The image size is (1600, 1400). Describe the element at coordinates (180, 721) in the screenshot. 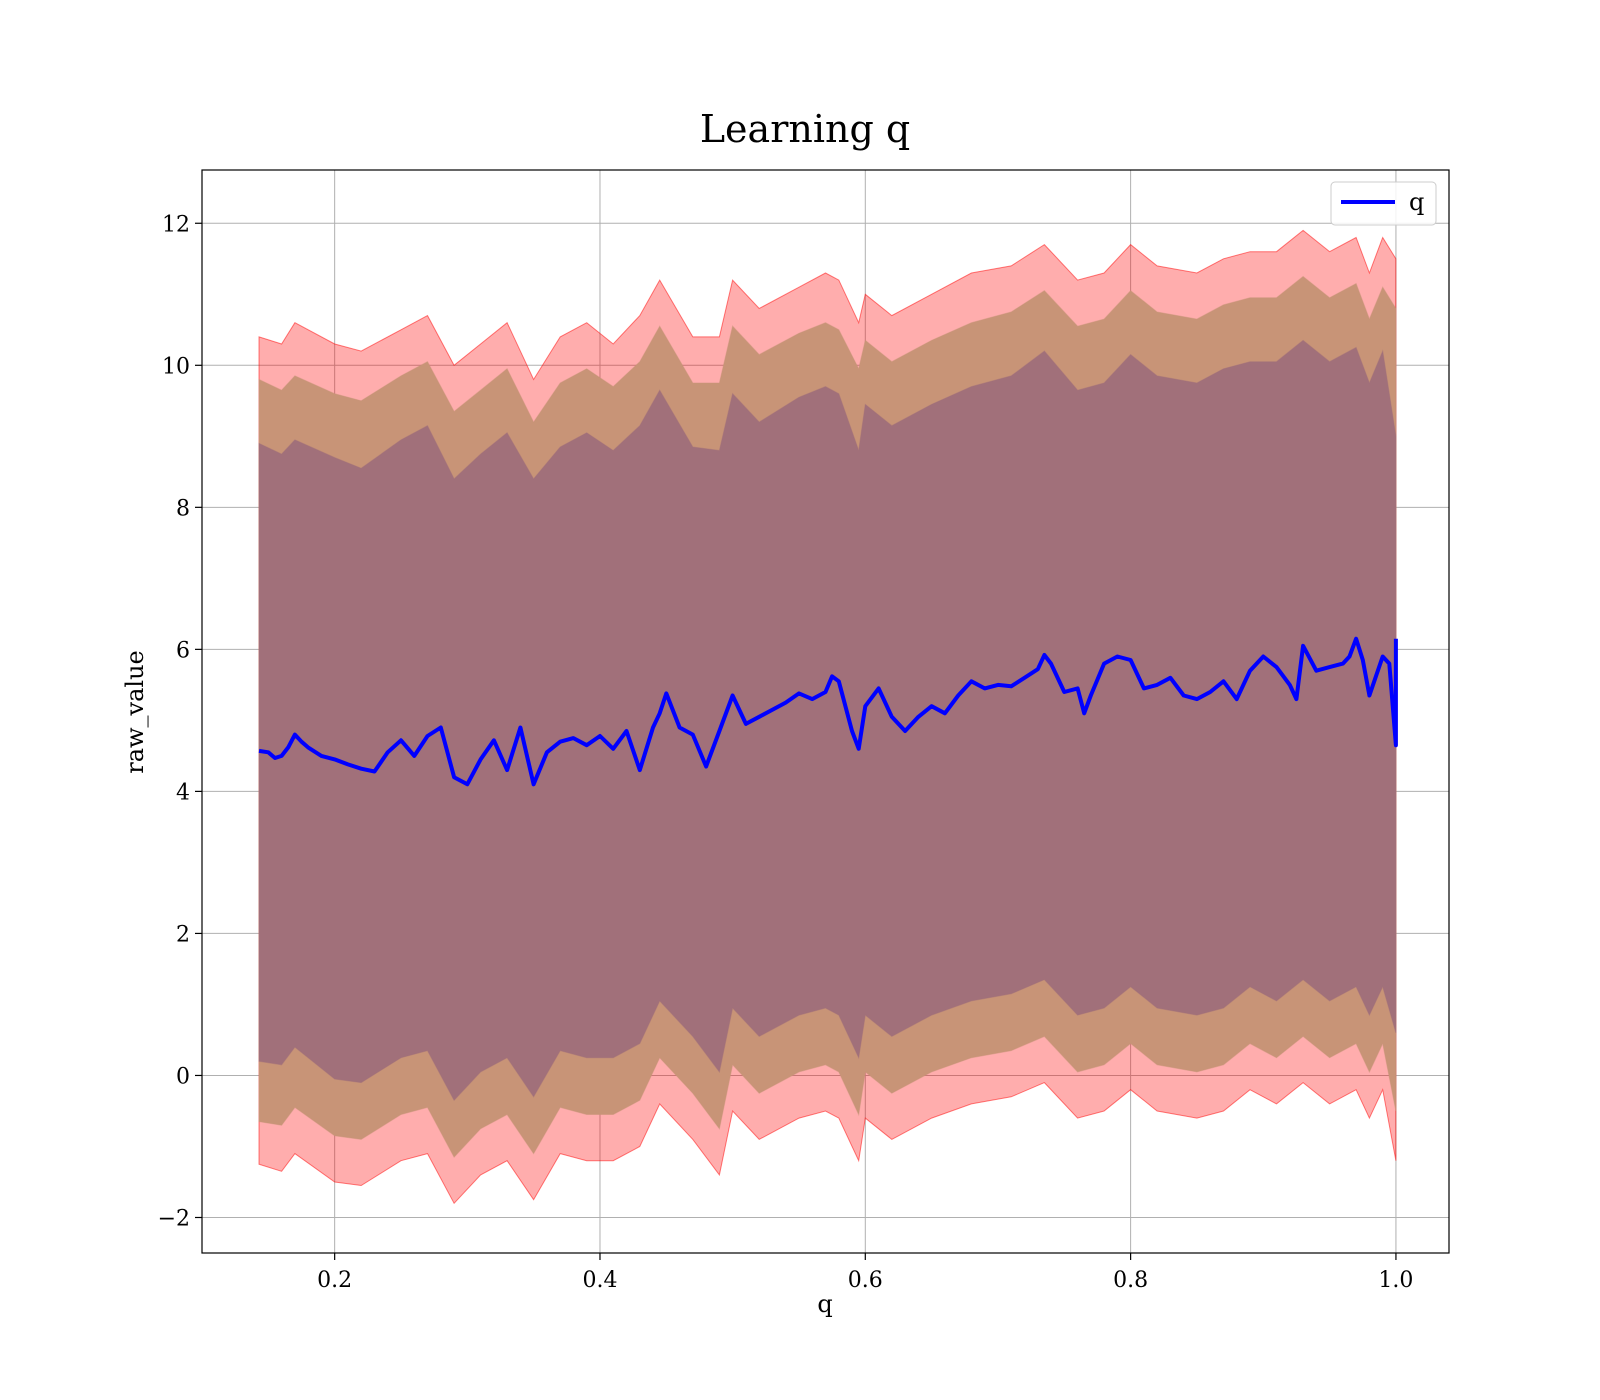

I see `y-ticks: −2 0 2 4 6 8 10 12` at that location.